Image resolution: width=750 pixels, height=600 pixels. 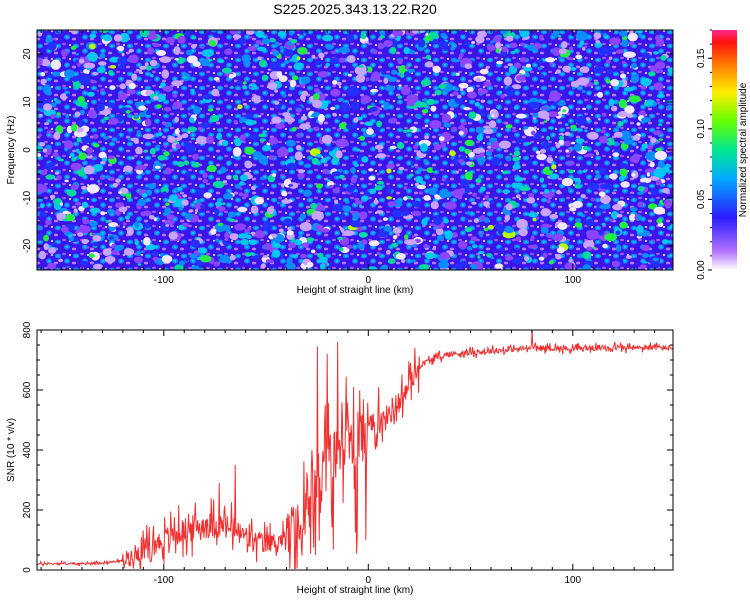 I want to click on colorbar-ticks: 0.00 0.05 0.10 0.15, so click(x=704, y=154).